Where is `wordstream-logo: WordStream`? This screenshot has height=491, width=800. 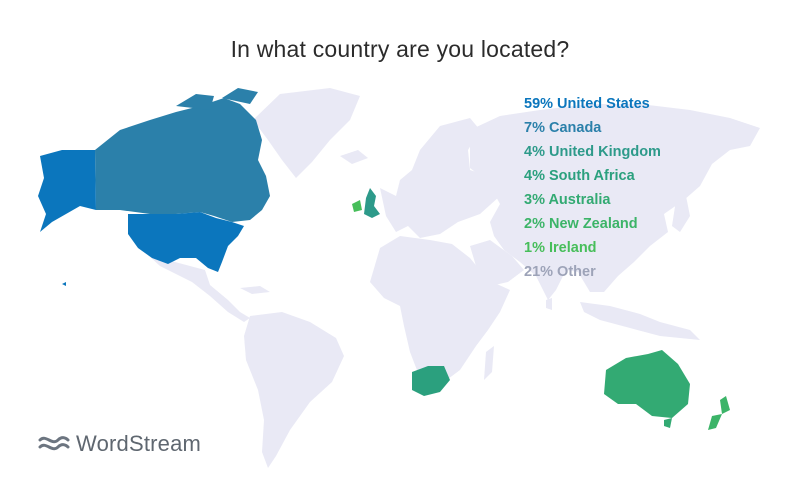 wordstream-logo: WordStream is located at coordinates (119, 444).